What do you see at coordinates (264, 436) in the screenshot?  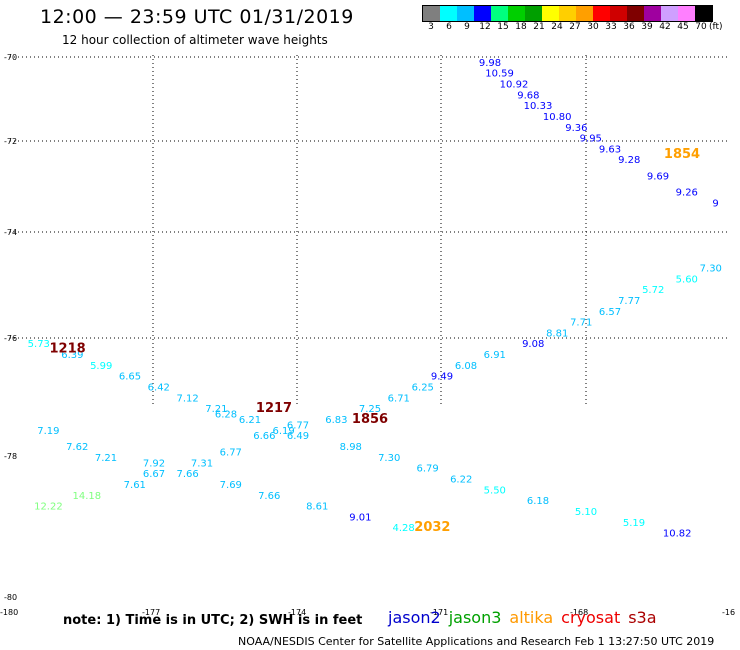 I see `swh-data-label: 6.66` at bounding box center [264, 436].